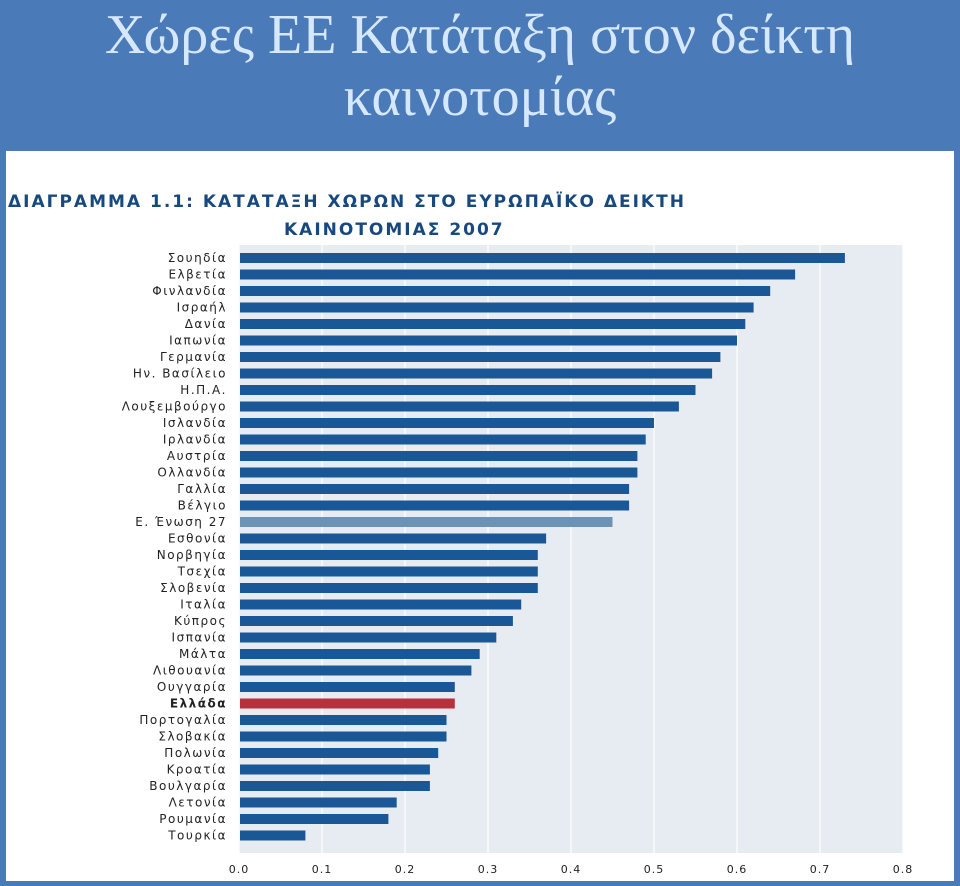 The image size is (960, 886). What do you see at coordinates (193, 588) in the screenshot?
I see `category-label: Σλοβενία` at bounding box center [193, 588].